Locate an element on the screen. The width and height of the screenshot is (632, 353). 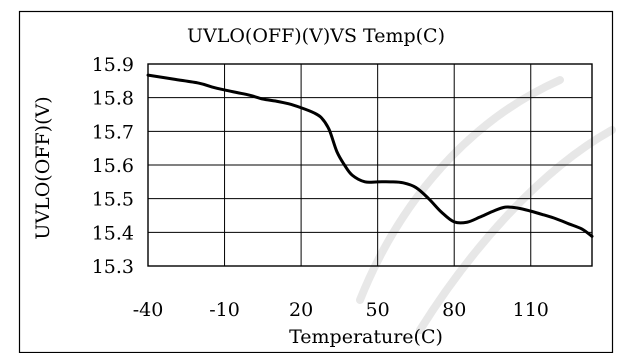
x-tick-label: 110 is located at coordinates (531, 310).